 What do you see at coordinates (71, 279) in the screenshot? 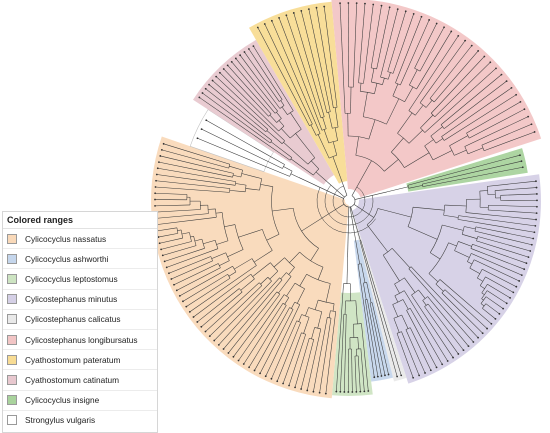
I see `legend-label: Cylicocyclus leptostomus` at bounding box center [71, 279].